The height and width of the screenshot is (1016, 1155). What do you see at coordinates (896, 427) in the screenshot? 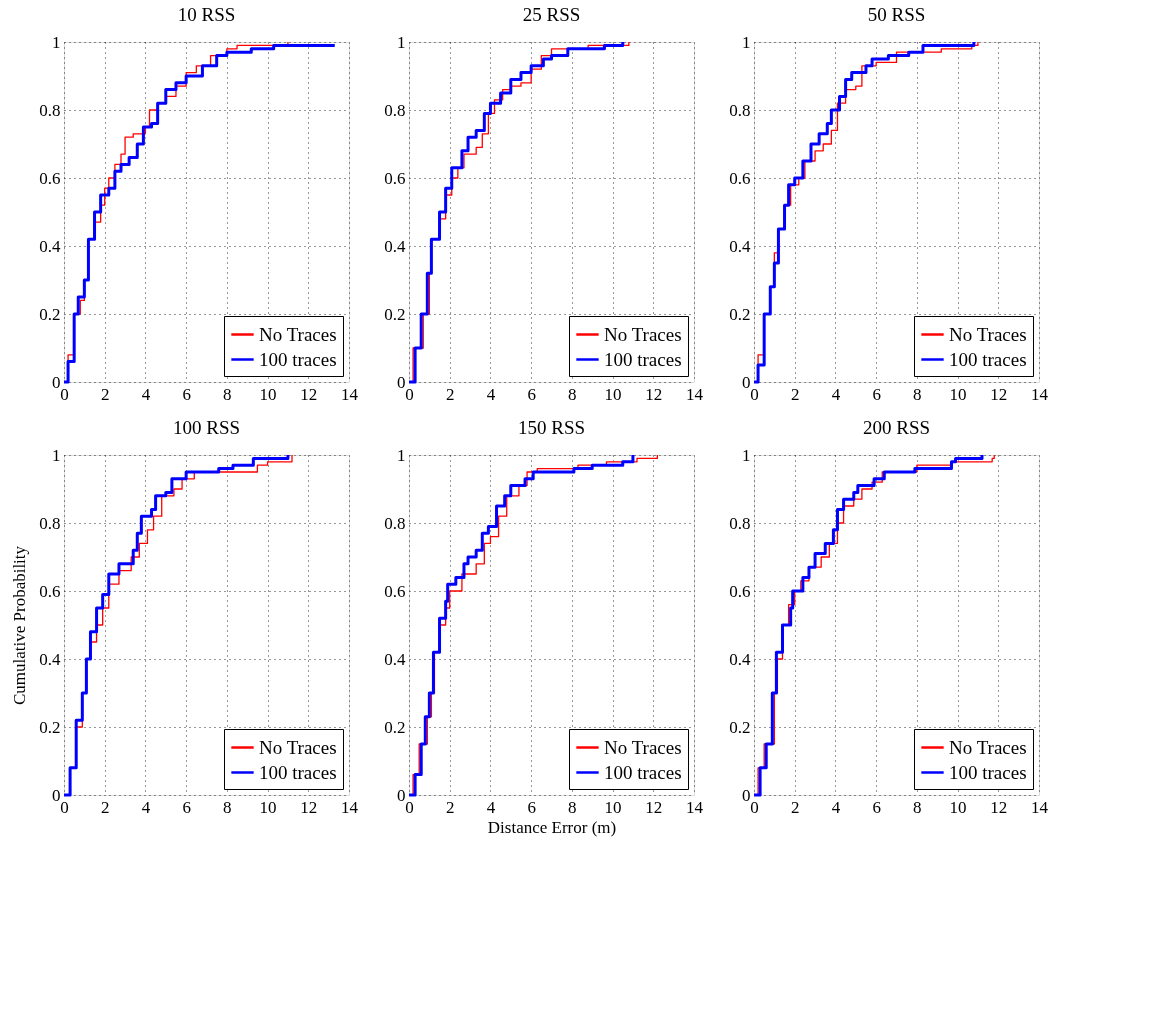
I see `chart-title: 200 RSS` at bounding box center [896, 427].